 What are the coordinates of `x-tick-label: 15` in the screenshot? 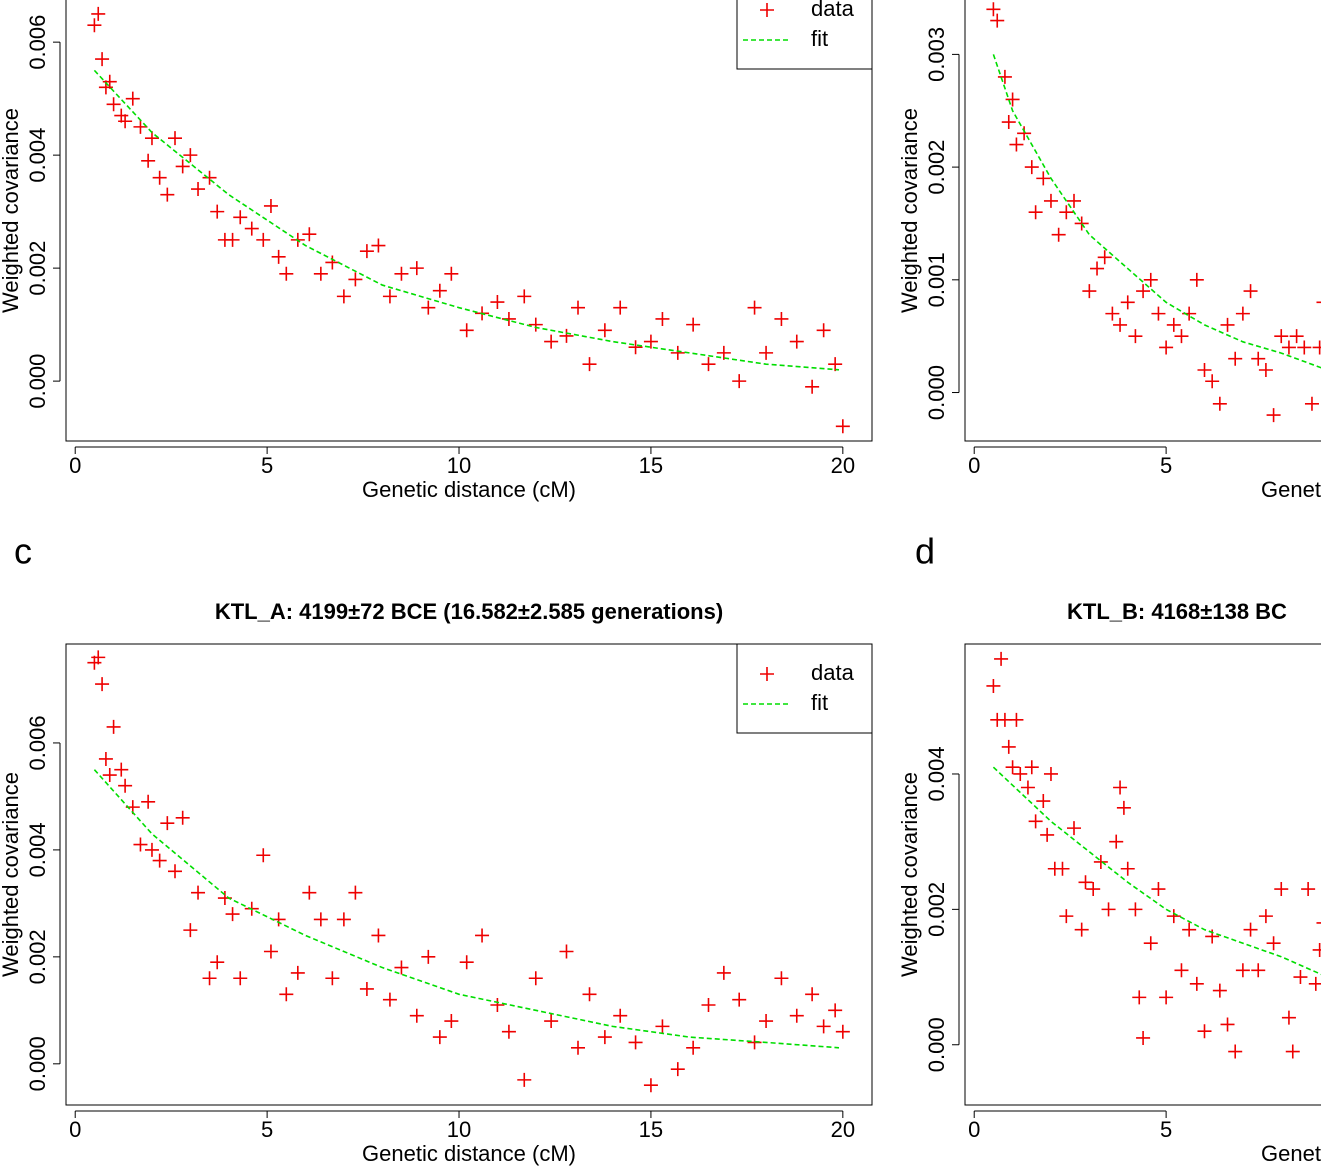 It's located at (651, 465).